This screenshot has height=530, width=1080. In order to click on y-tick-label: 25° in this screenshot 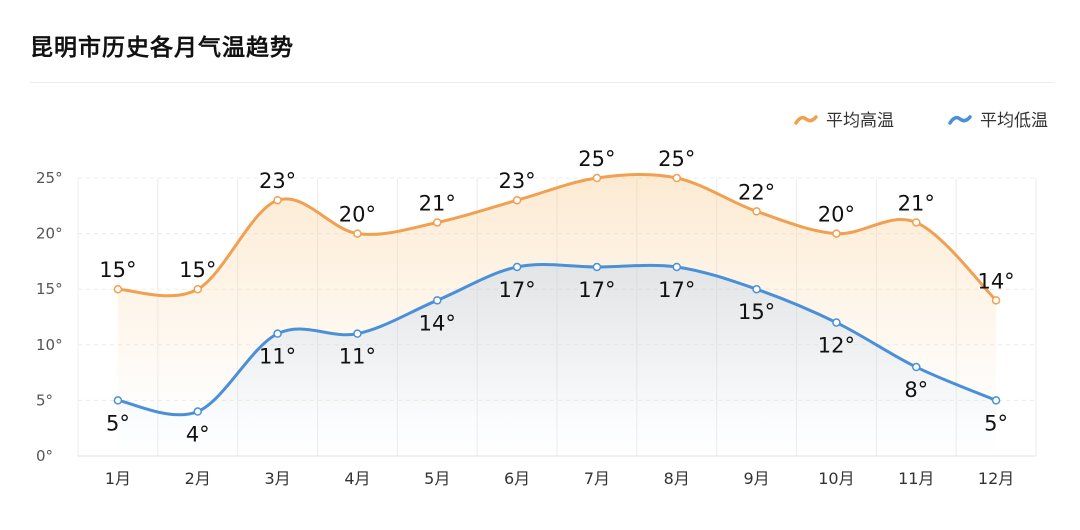, I will do `click(49, 178)`.